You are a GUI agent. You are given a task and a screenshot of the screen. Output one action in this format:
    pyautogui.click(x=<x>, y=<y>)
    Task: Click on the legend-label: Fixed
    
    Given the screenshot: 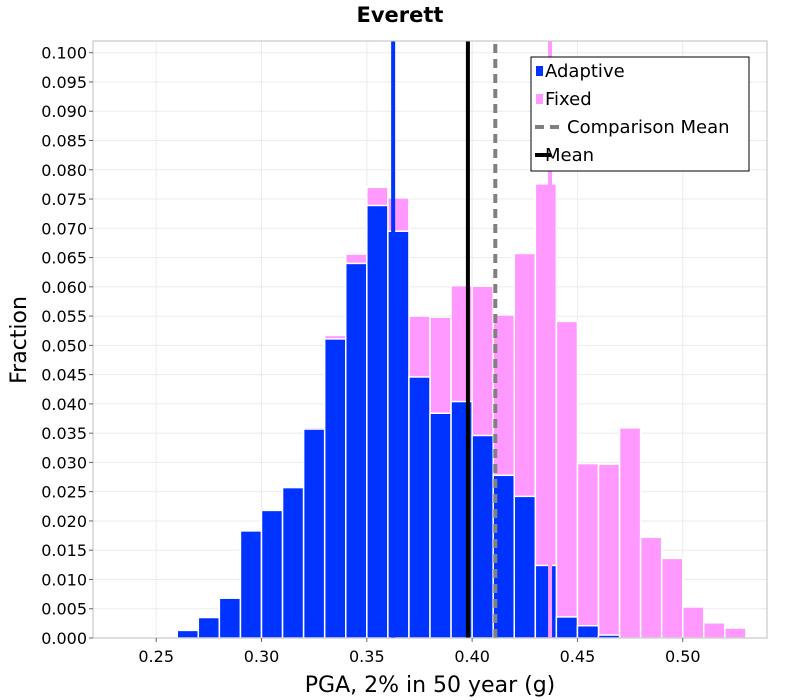 What is the action you would take?
    pyautogui.click(x=568, y=99)
    